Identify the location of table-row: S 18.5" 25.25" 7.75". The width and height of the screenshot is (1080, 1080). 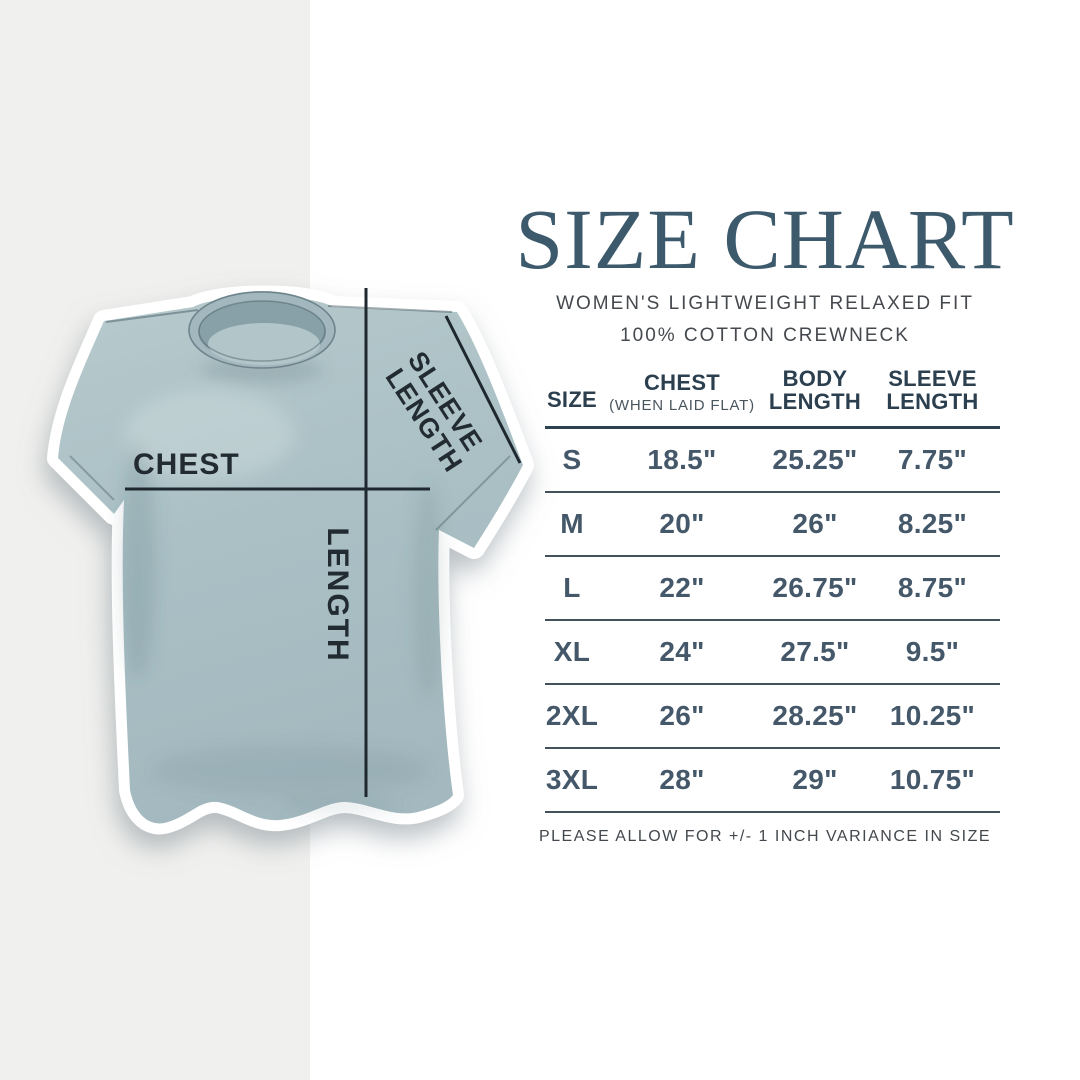
(772, 461).